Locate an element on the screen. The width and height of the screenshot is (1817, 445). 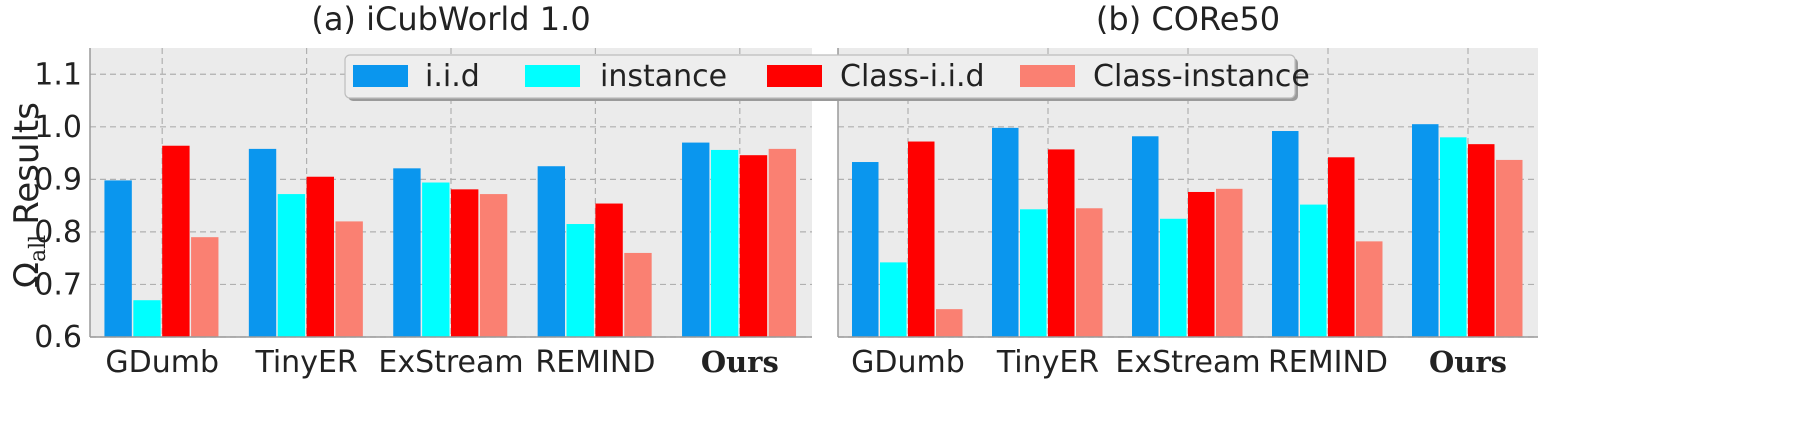
y-axis-label-word: Results is located at coordinates (27, 163).